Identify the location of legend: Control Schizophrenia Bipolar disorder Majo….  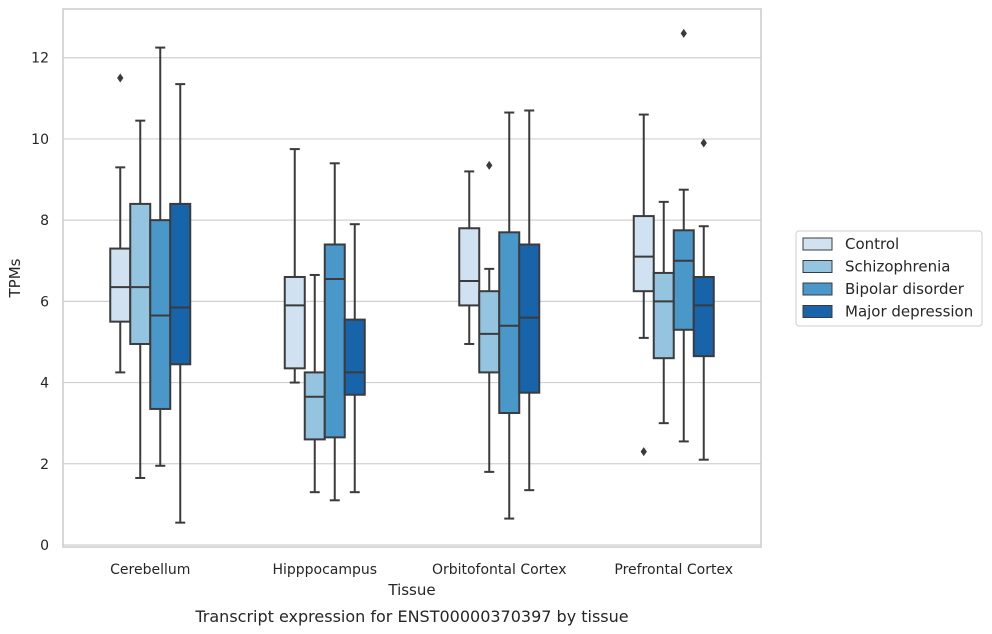
(889, 278).